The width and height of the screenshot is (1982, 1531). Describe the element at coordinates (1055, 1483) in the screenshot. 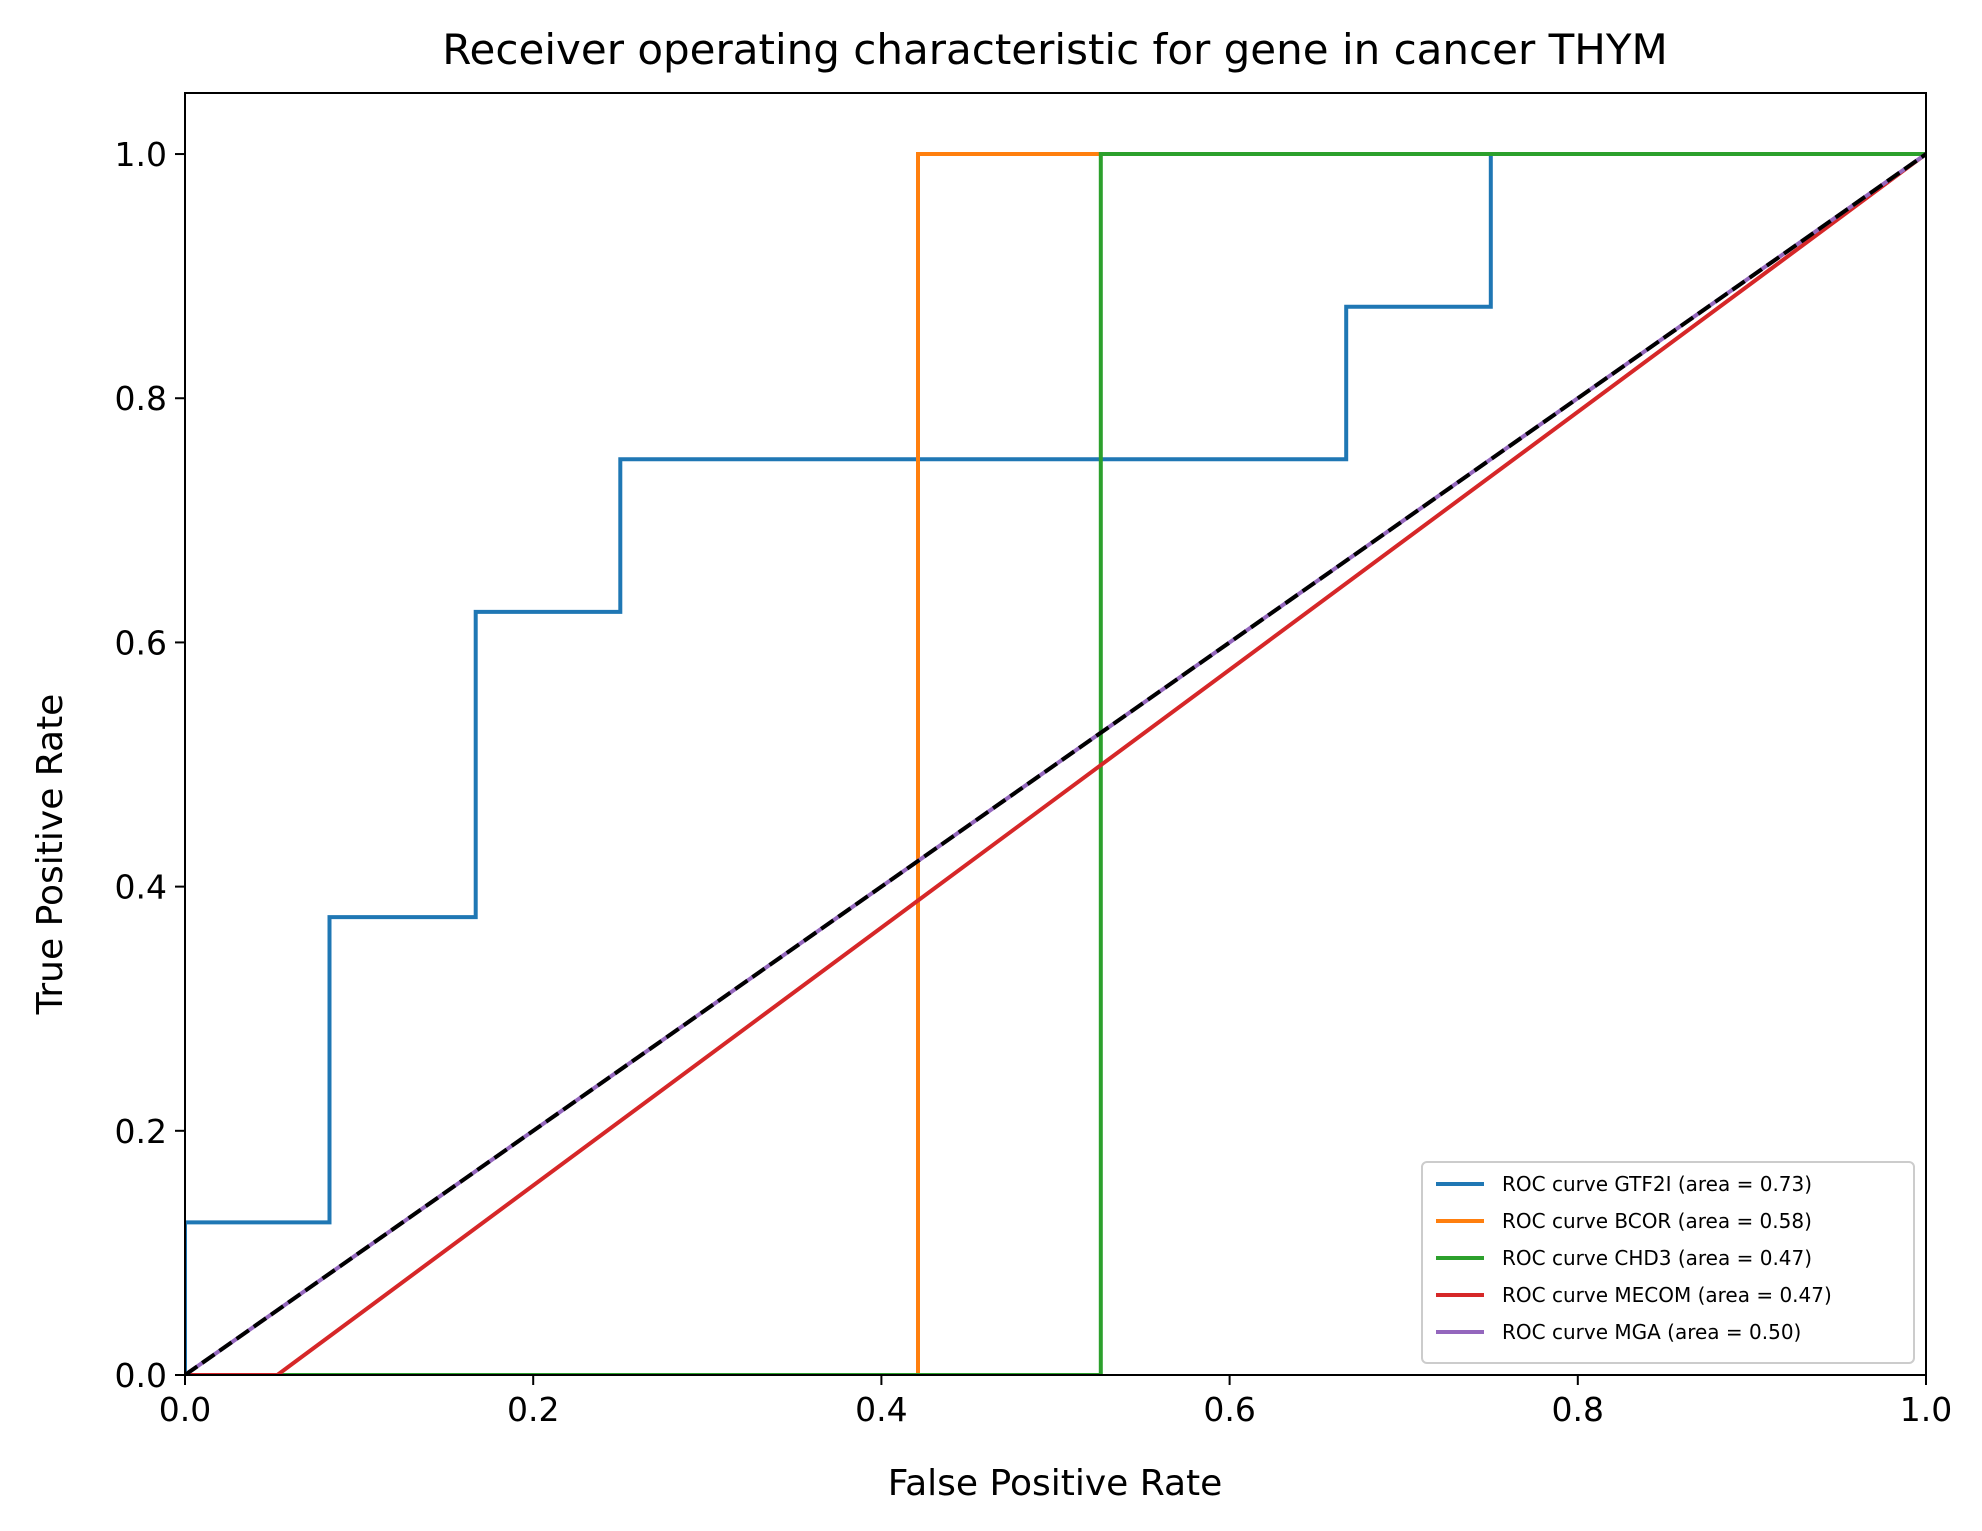

I see `x-axis-label: False Positive Rate` at that location.